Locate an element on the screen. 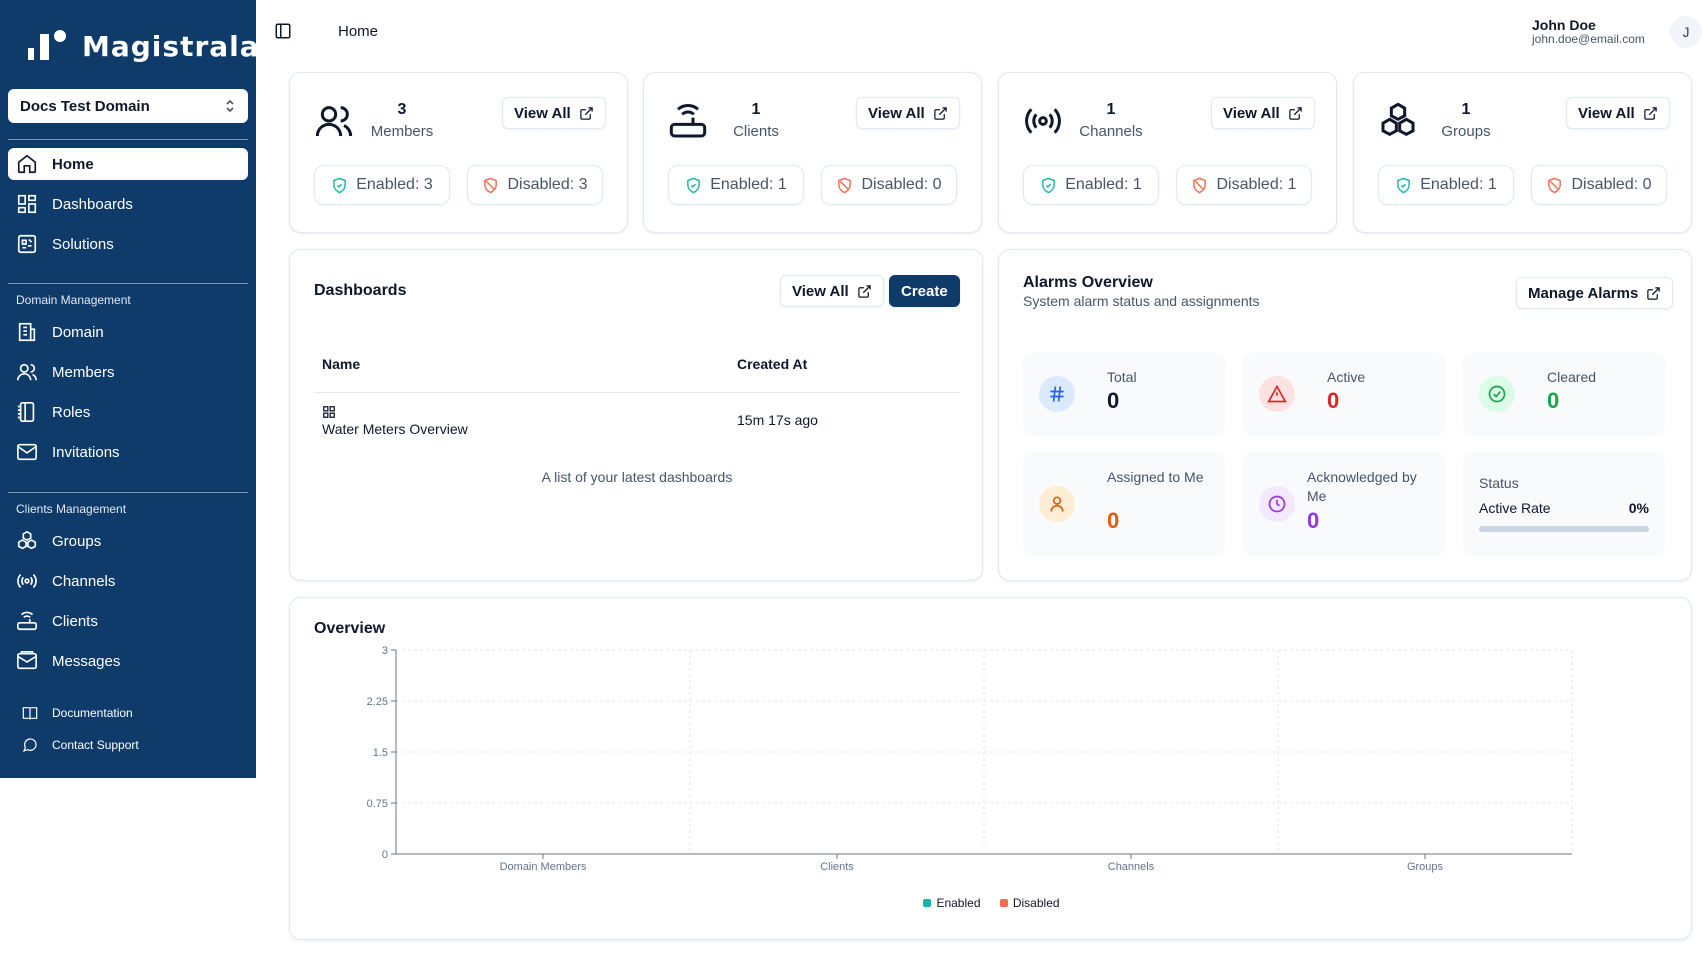 The width and height of the screenshot is (1702, 969). sidebar-item-dashboards: Dashboards is located at coordinates (128, 204).